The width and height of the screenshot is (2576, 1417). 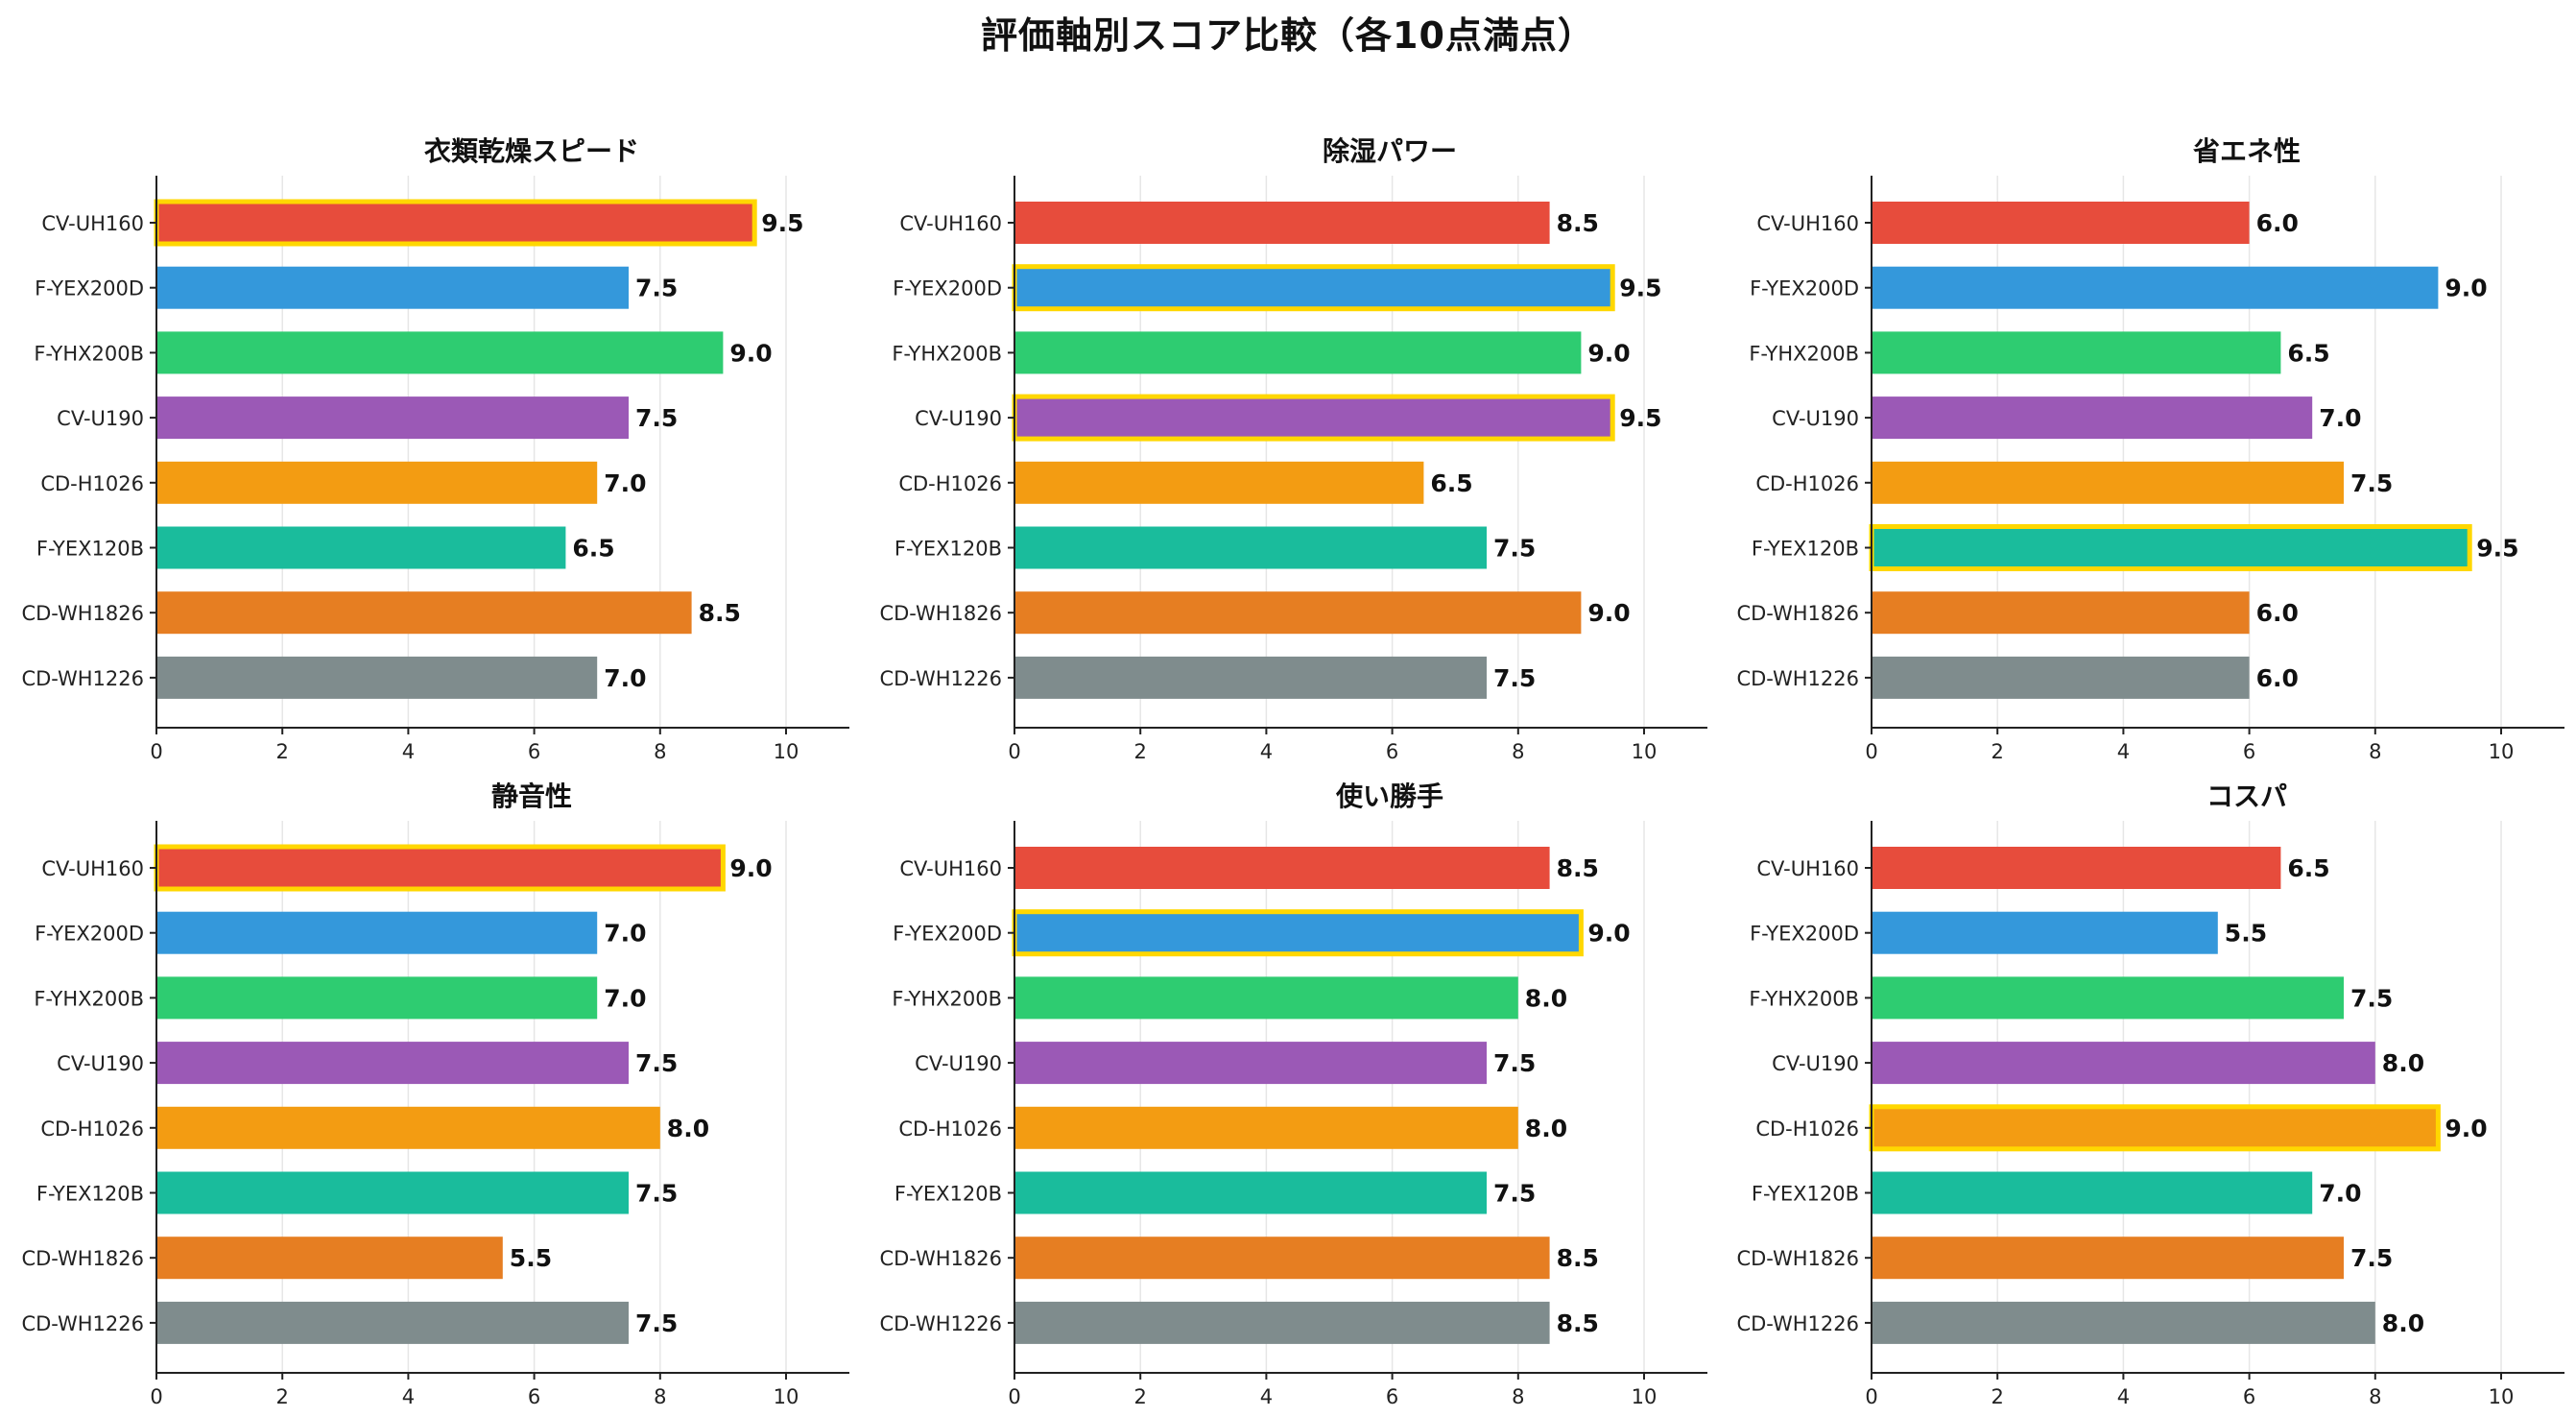 What do you see at coordinates (1389, 796) in the screenshot?
I see `panel-title: 使い勝手` at bounding box center [1389, 796].